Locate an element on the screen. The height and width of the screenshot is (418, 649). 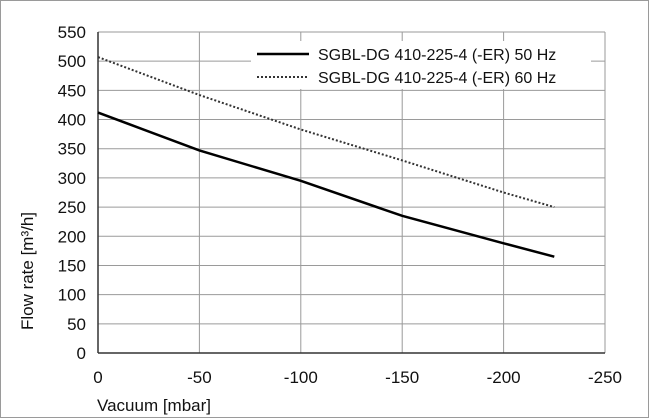
legend-label-1: SGBL-DG 410-225-4 (-ER) 50 Hz is located at coordinates (437, 55).